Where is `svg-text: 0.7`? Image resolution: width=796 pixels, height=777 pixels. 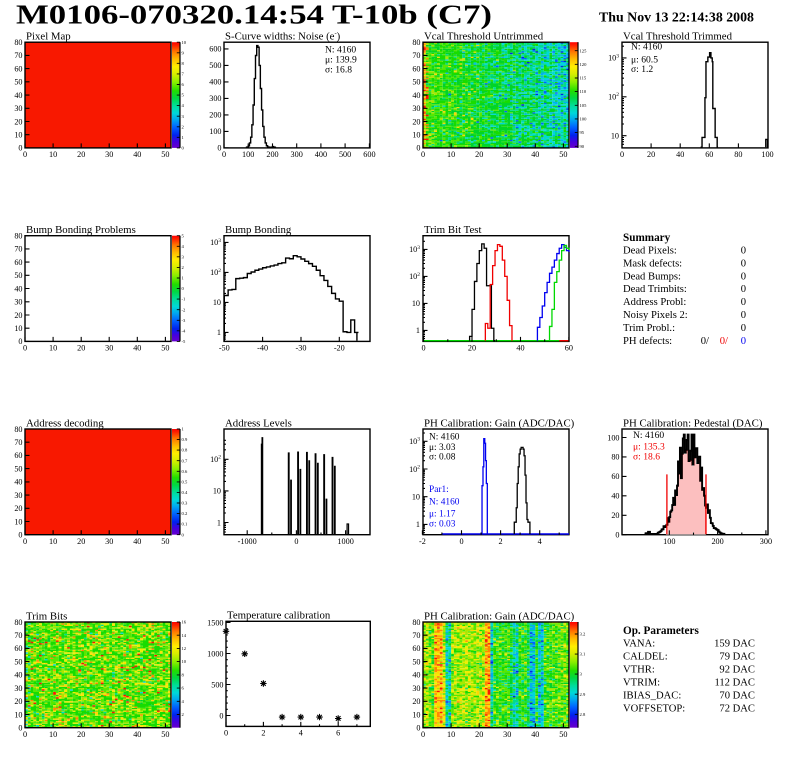 svg-text: 0.7 is located at coordinates (185, 460).